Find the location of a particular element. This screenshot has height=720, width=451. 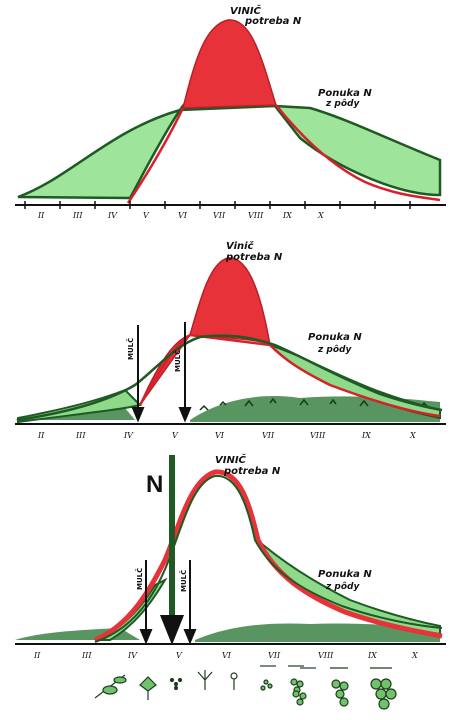

panel-3-supply-label: z pôdy is located at coordinates (342, 586).